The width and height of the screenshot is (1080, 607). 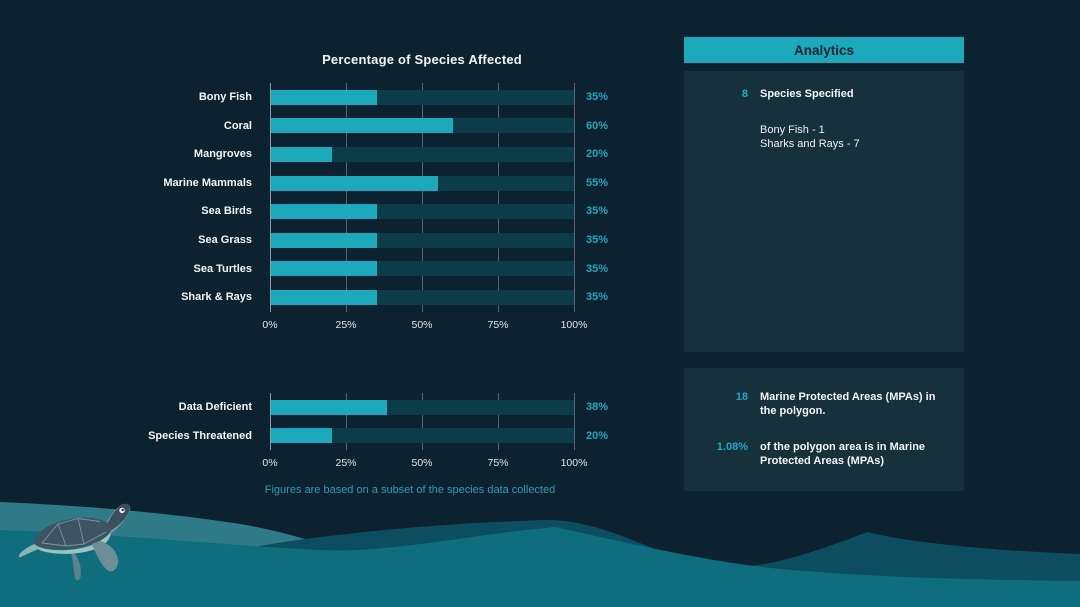 What do you see at coordinates (76, 566) in the screenshot?
I see `turtle-rear-flipper` at bounding box center [76, 566].